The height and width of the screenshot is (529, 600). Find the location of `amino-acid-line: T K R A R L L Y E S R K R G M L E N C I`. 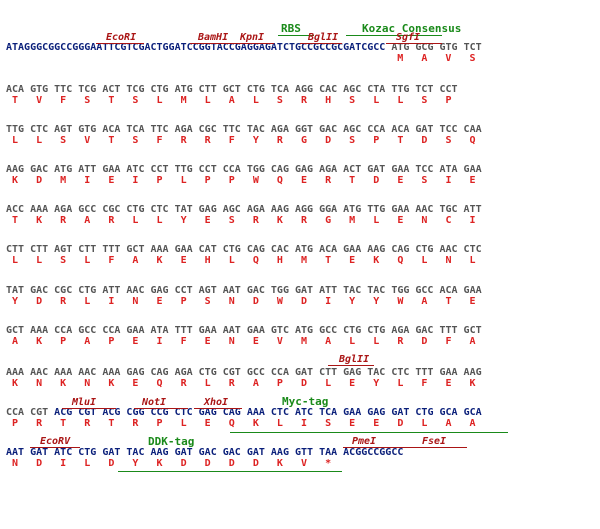

amino-acid-line: T K R A R L L Y E S R K R G M L E N C I is located at coordinates (244, 220).